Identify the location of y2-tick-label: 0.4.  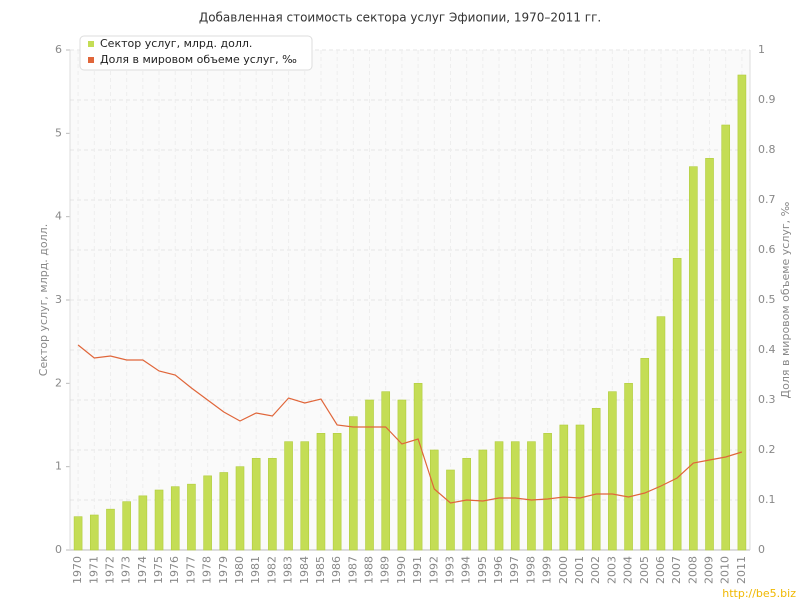
(767, 349).